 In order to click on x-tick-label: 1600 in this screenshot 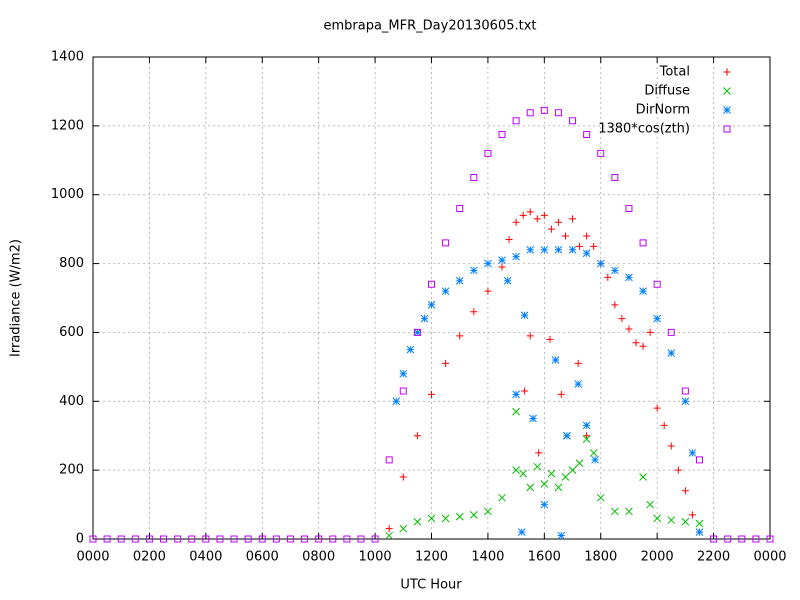, I will do `click(544, 557)`.